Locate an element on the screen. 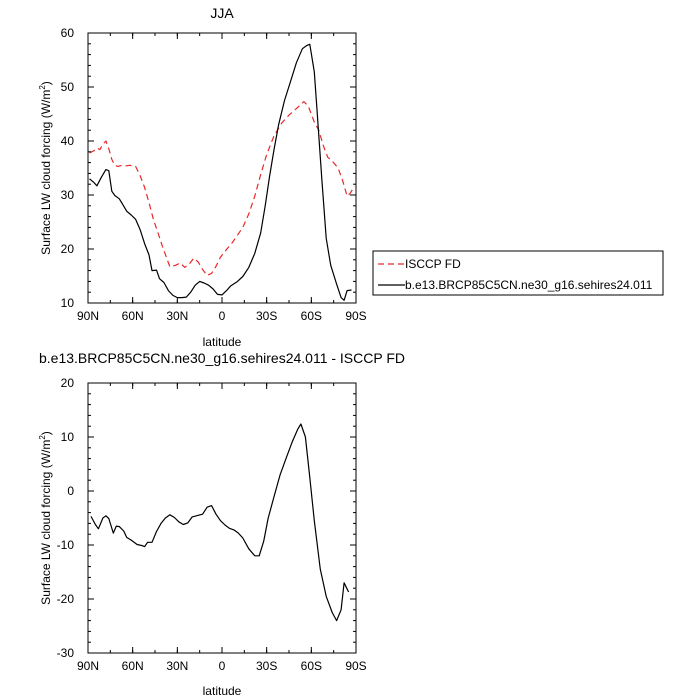 The height and width of the screenshot is (700, 700). legend-box is located at coordinates (518, 273).